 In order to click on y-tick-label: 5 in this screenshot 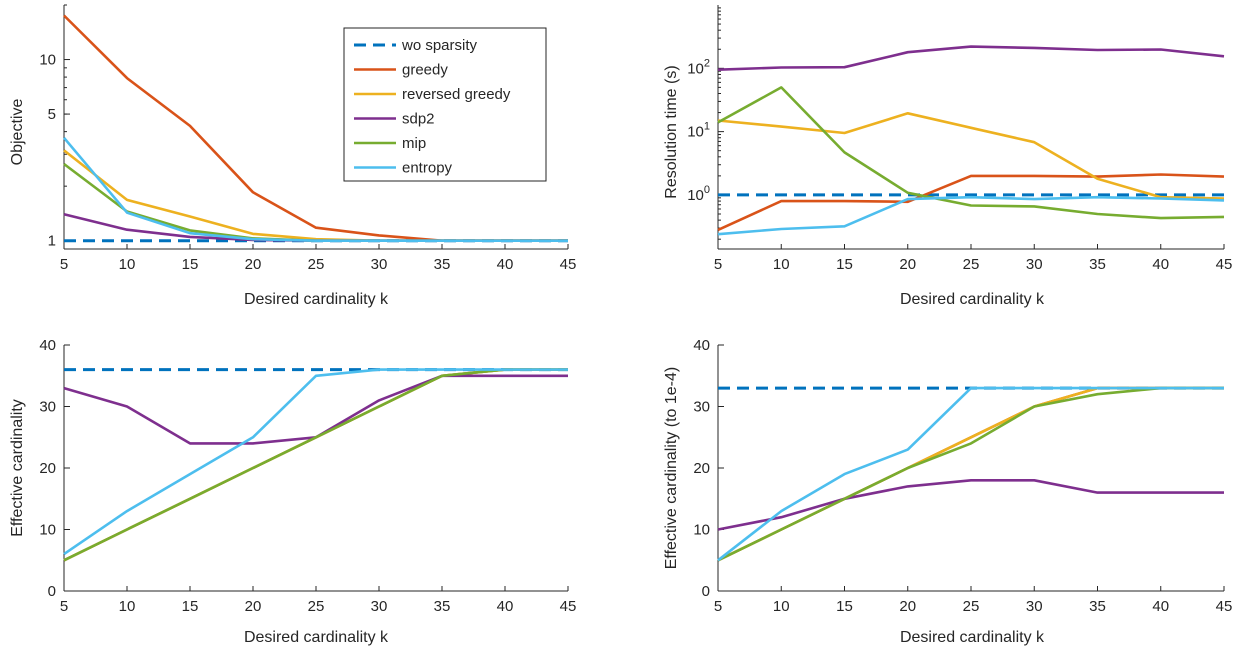, I will do `click(52, 114)`.